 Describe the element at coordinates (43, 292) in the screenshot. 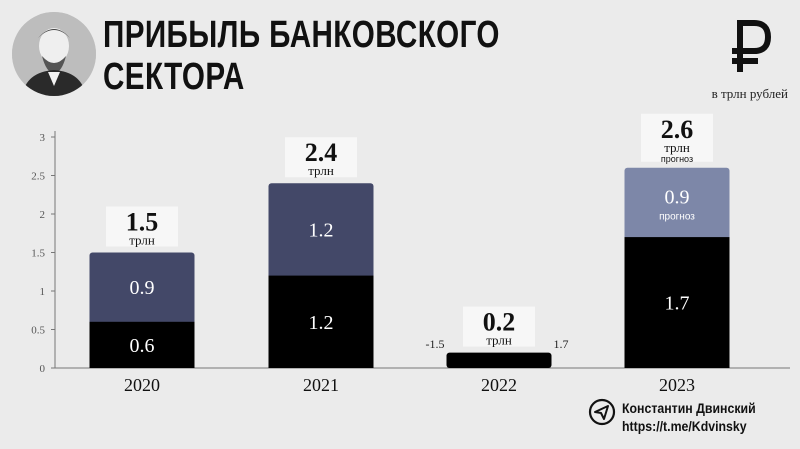

I see `y-tick-label: 1` at that location.